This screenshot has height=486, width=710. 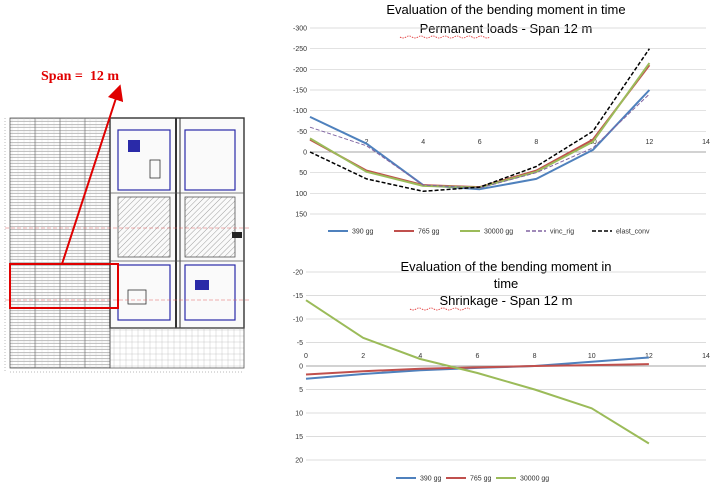 What do you see at coordinates (306, 356) in the screenshot?
I see `c2-x-tick-label: 0` at bounding box center [306, 356].